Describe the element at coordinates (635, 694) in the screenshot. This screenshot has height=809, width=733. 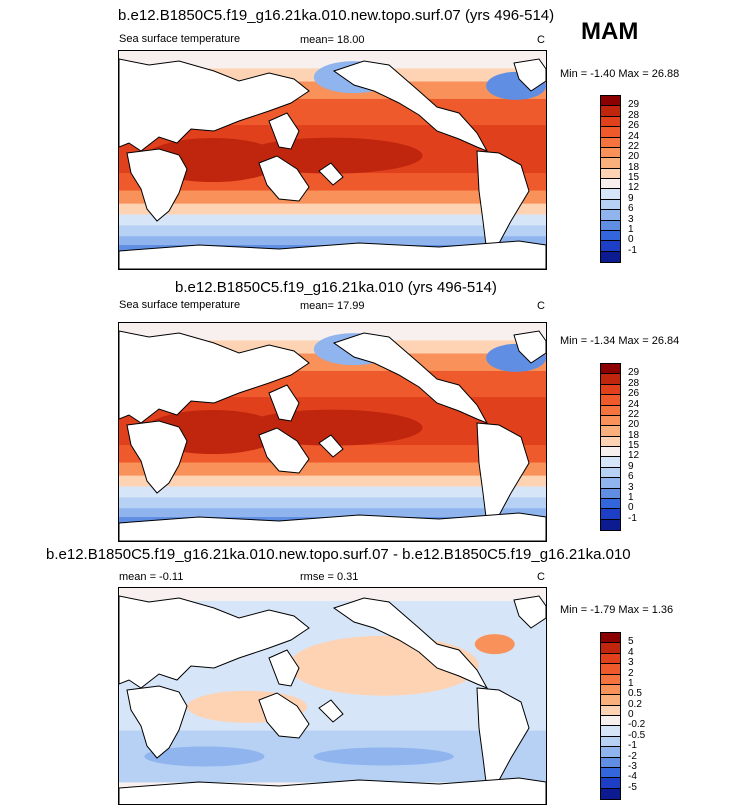
I see `colorbar-tick-label: 0.5` at that location.